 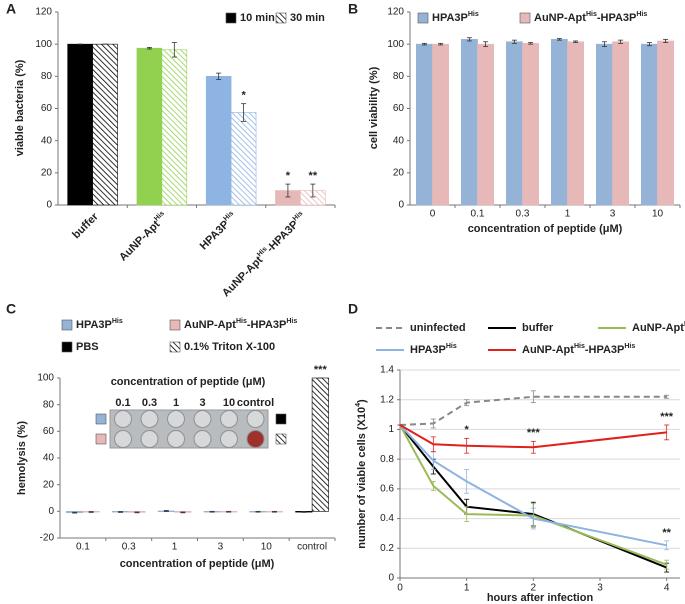 I want to click on y-tick-label: 0.8, so click(x=387, y=459).